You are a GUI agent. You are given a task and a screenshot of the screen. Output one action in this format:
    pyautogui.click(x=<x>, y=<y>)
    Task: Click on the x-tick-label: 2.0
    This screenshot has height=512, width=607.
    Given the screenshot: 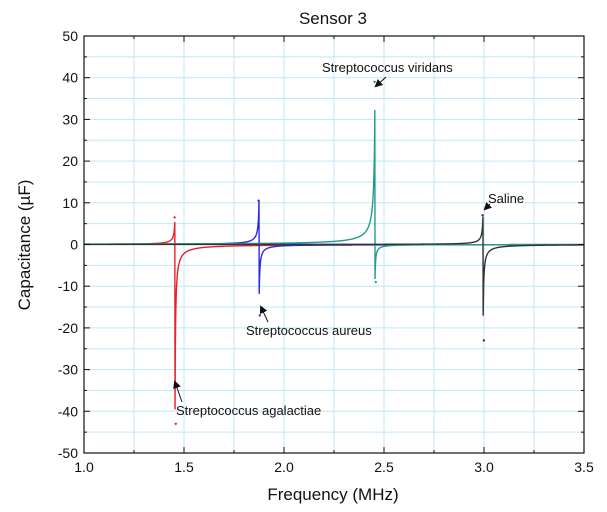 What is the action you would take?
    pyautogui.click(x=284, y=467)
    